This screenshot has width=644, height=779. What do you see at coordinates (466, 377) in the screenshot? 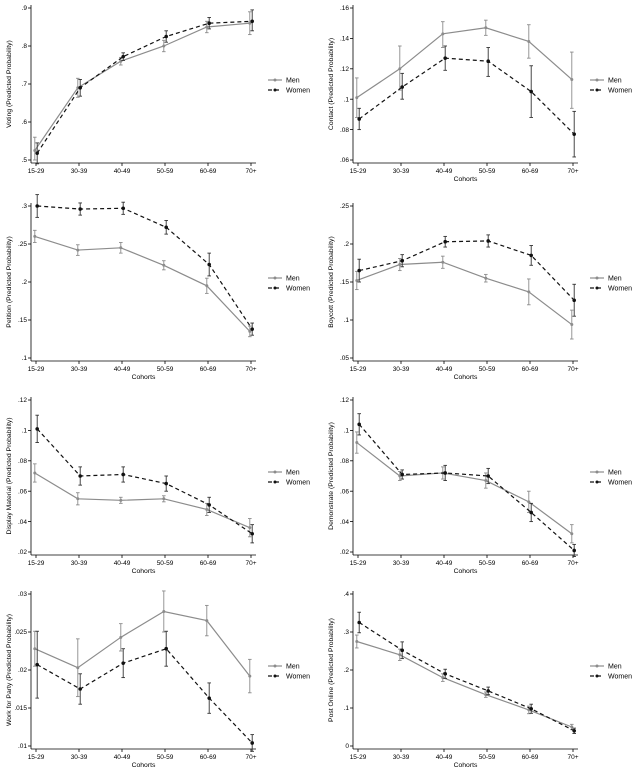
I see `x-axis-title: Cohorts` at bounding box center [466, 377].